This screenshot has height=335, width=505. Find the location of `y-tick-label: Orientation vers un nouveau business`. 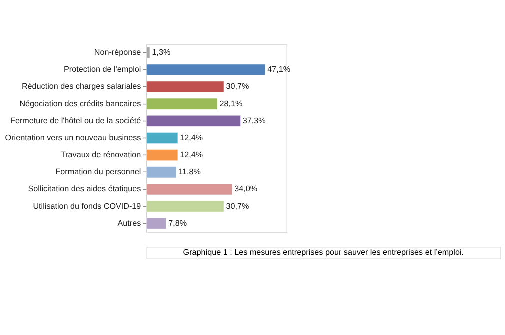

y-tick-label: Orientation vers un nouveau business is located at coordinates (73, 137).